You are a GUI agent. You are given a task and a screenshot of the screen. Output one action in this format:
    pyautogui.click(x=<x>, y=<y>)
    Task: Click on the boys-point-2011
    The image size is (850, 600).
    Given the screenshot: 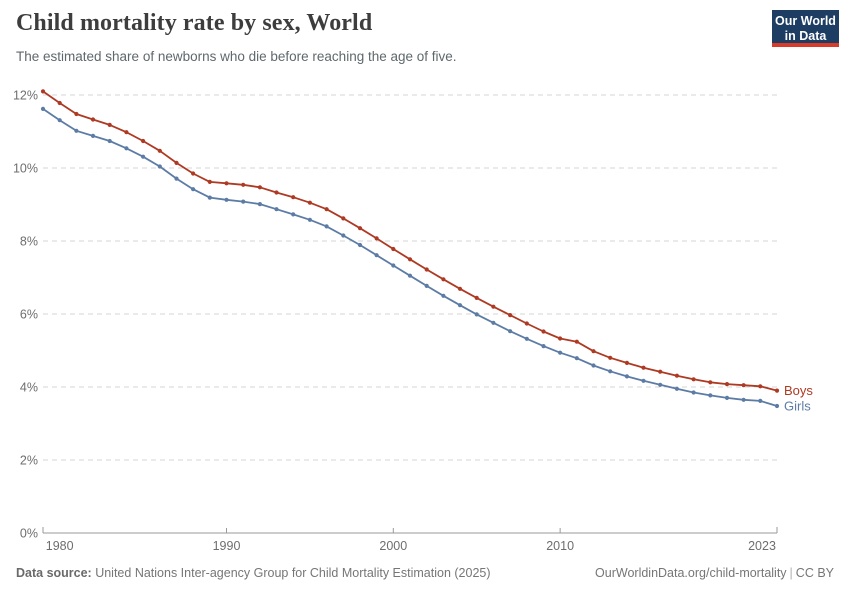 What is the action you would take?
    pyautogui.click(x=576, y=341)
    